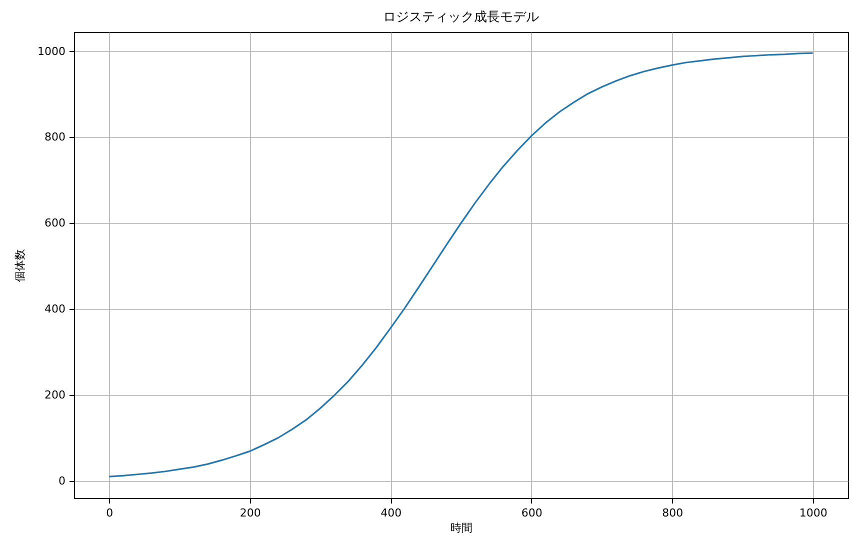 Image resolution: width=858 pixels, height=544 pixels. Describe the element at coordinates (55, 137) in the screenshot. I see `y-tick-label: 800` at that location.